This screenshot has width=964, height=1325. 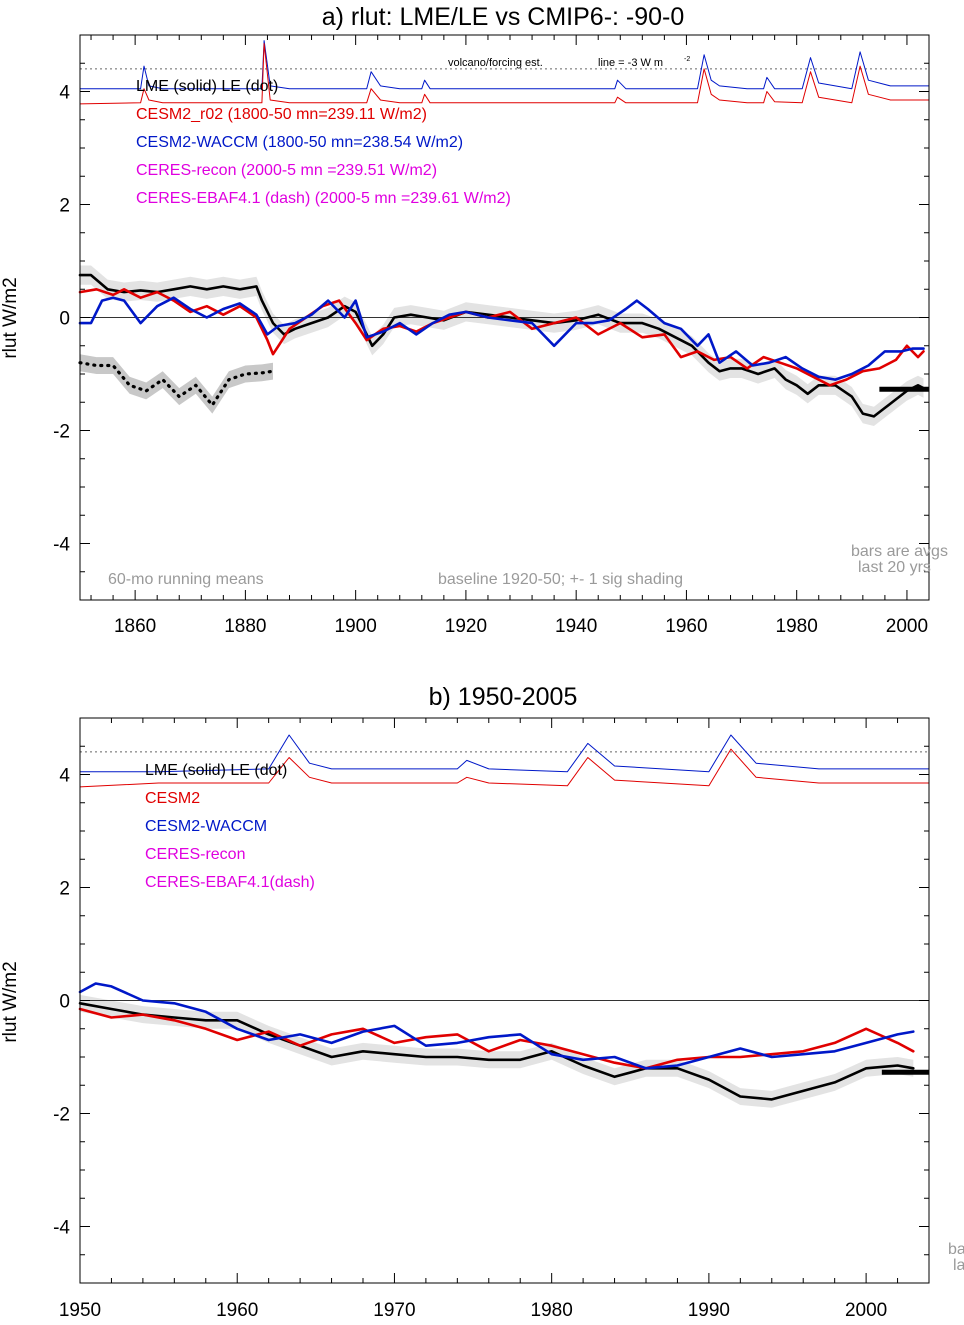 I want to click on volcano-note: volcano/forcing est., so click(x=495, y=63).